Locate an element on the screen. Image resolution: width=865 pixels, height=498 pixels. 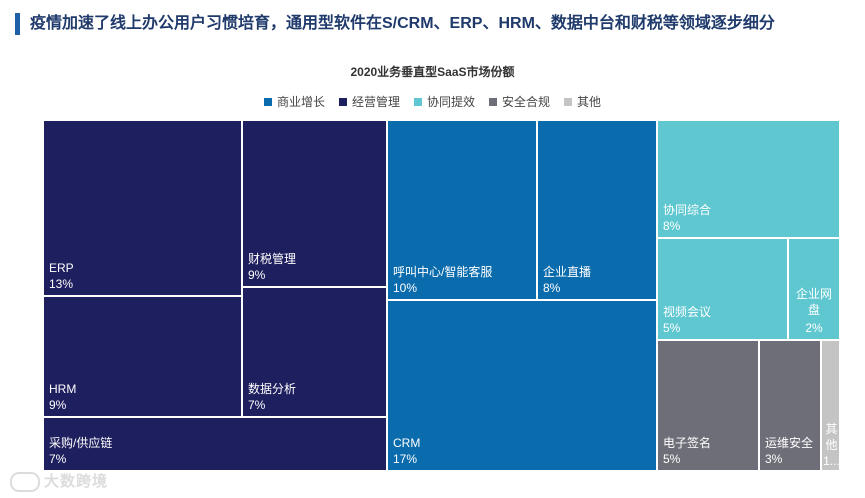
header-accent-bar is located at coordinates (17, 24).